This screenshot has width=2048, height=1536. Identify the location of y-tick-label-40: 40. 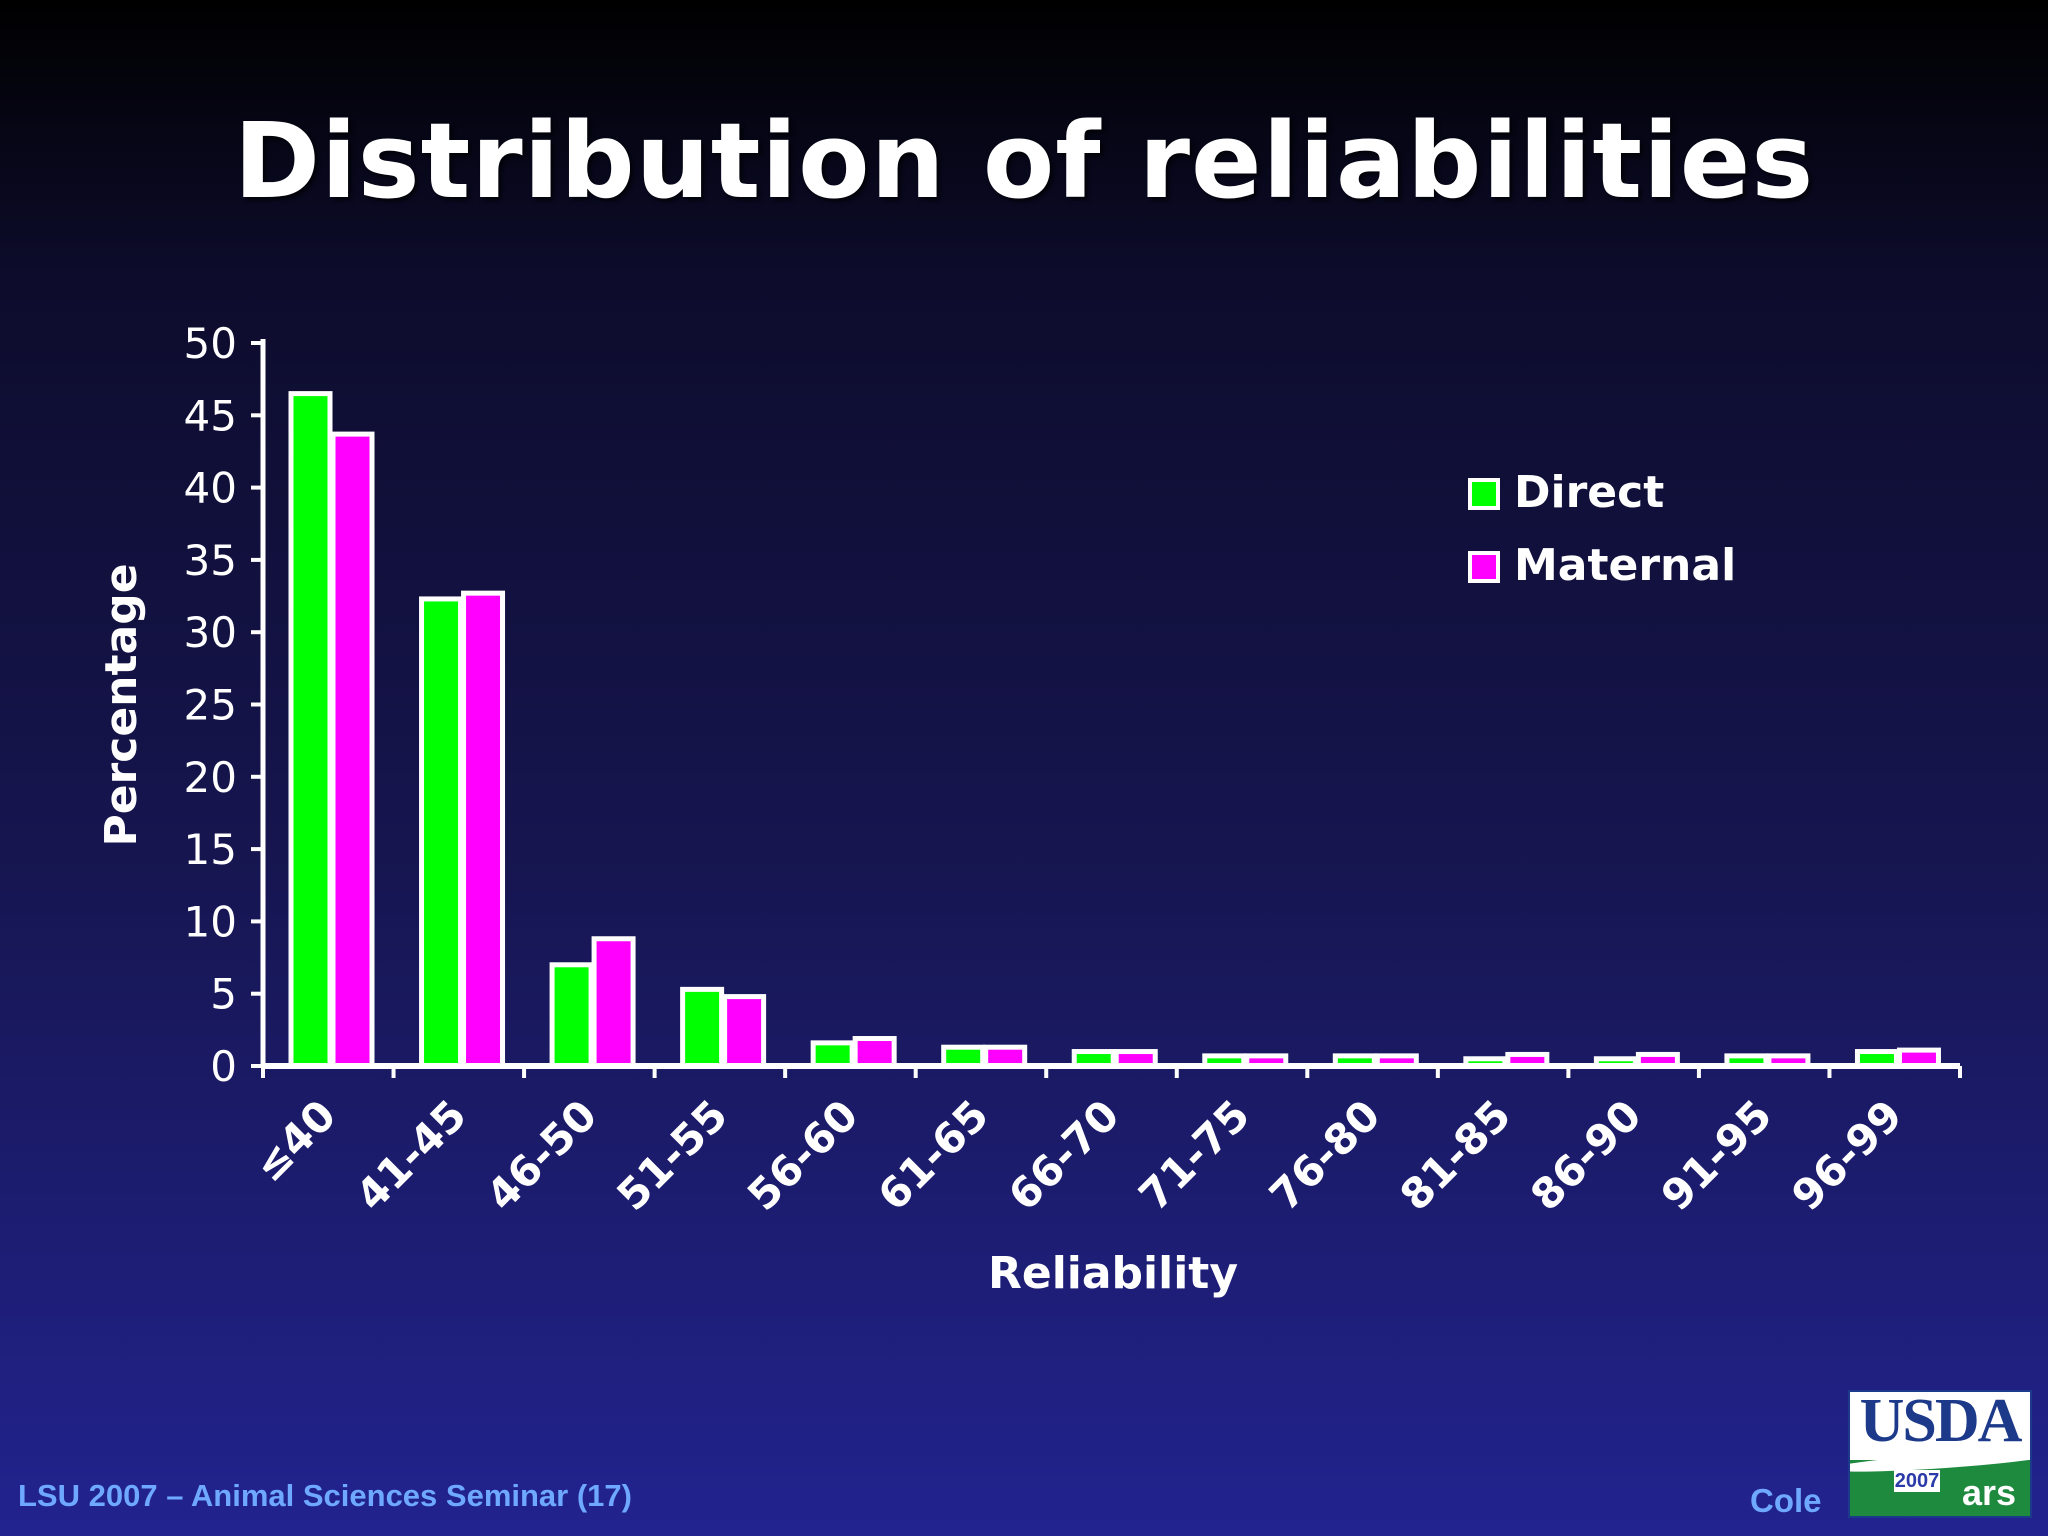
(210, 488).